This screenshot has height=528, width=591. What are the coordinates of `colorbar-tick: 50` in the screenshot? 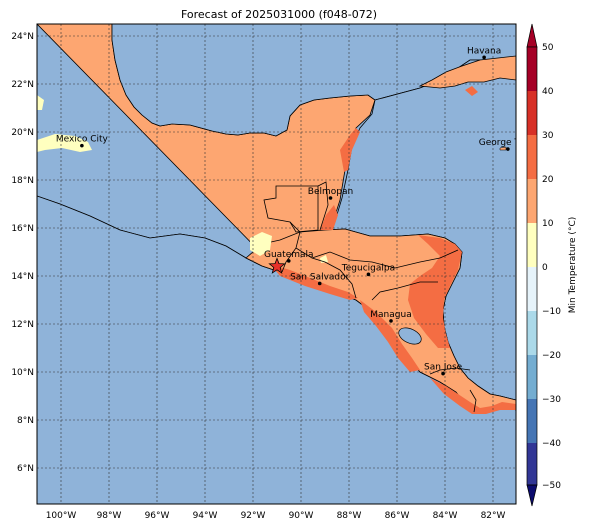 It's located at (548, 48).